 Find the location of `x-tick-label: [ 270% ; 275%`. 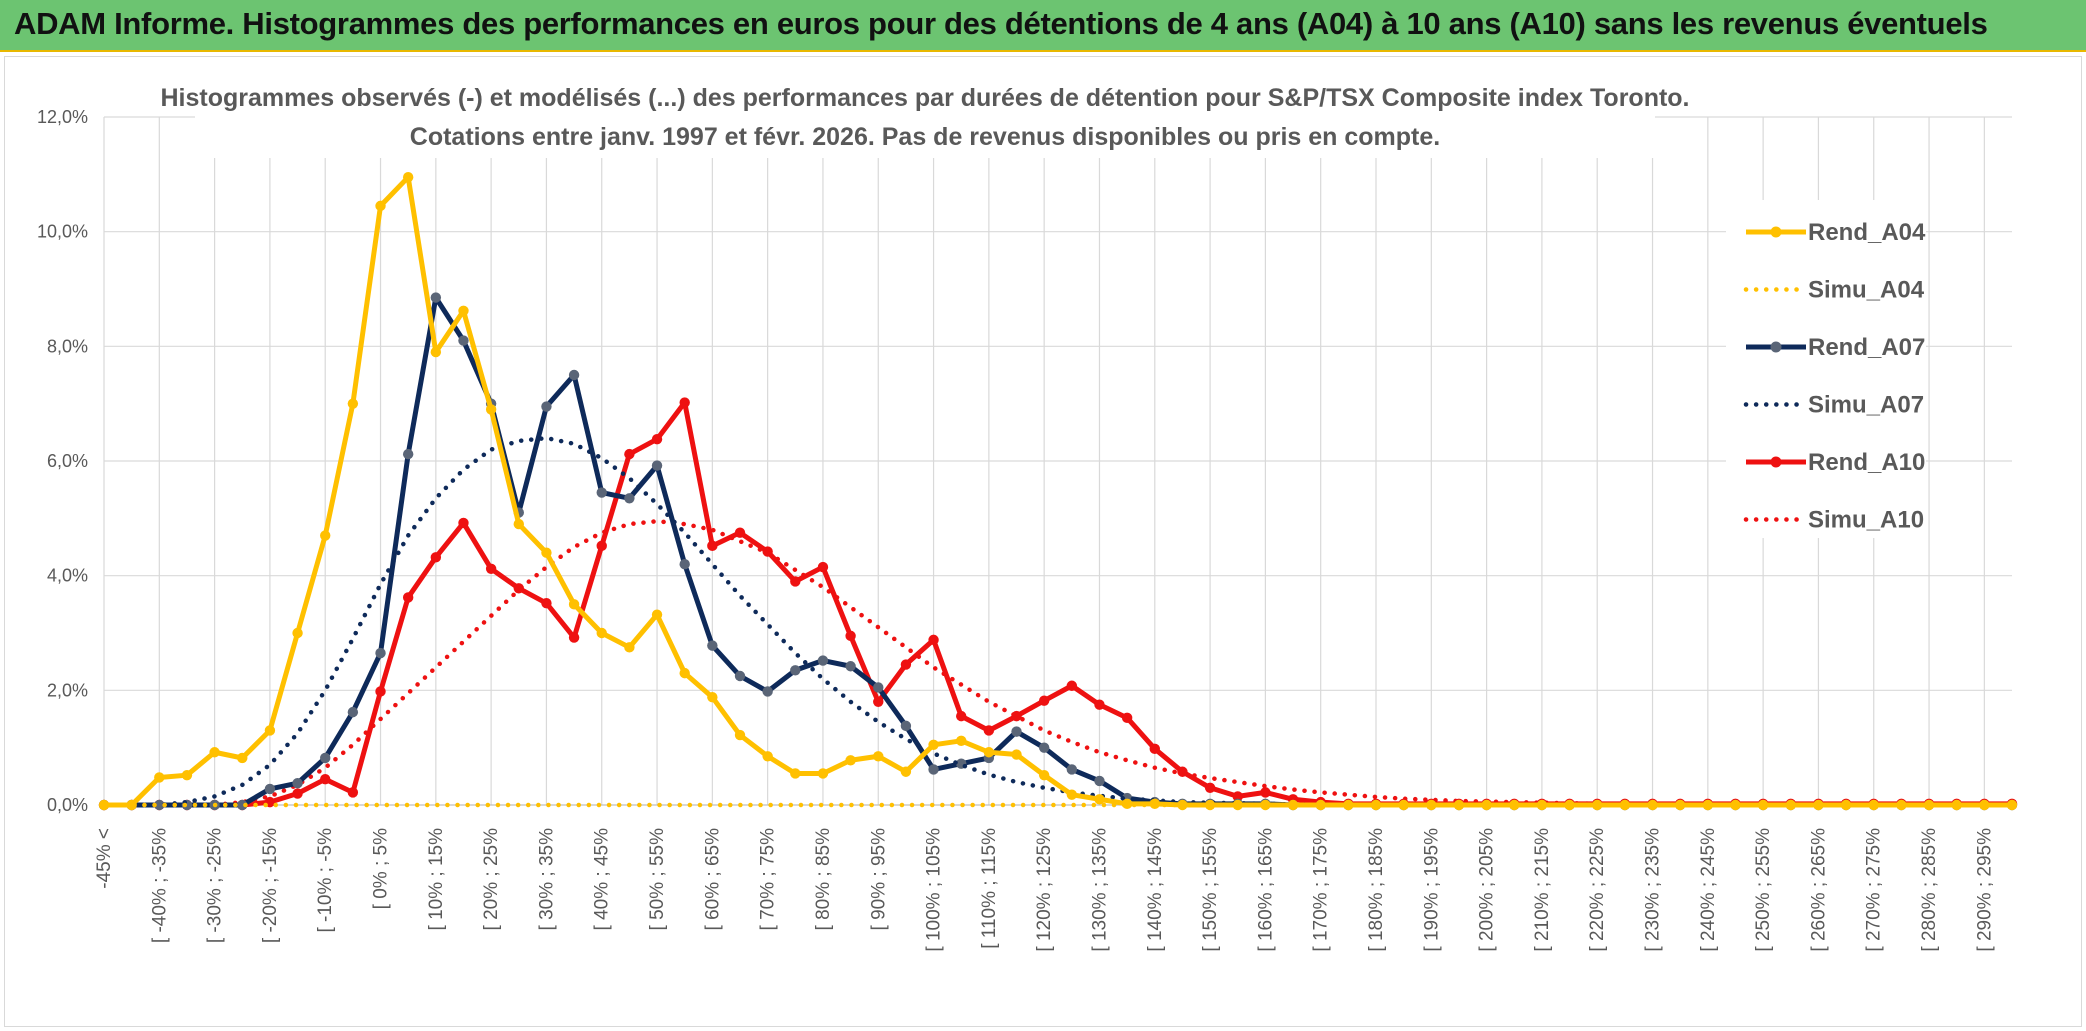

x-tick-label: [ 270% ; 275% is located at coordinates (1874, 890).